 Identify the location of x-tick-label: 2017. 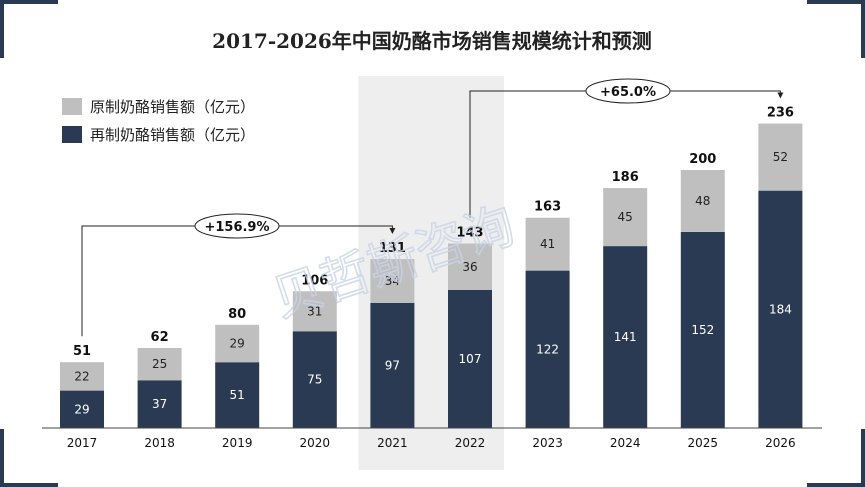
(82, 443).